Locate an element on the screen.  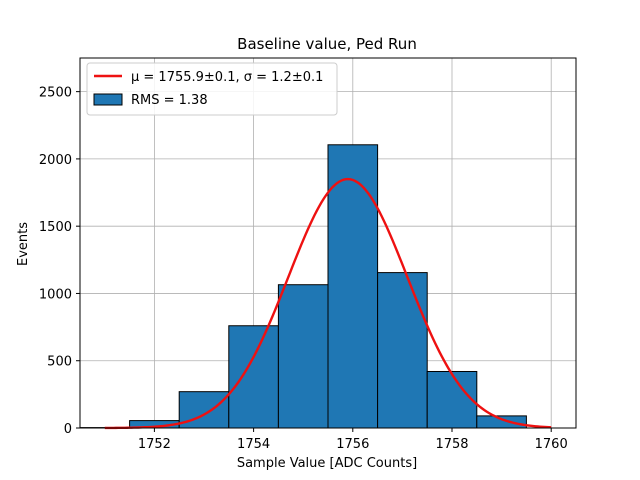
y-tick-label: 500 is located at coordinates (59, 362).